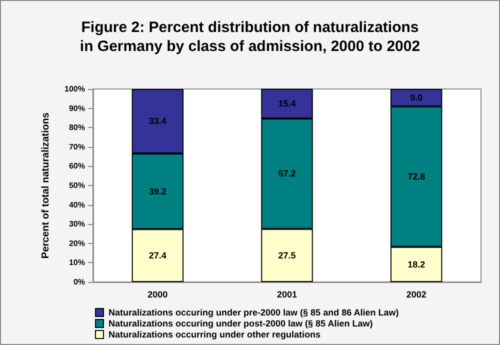  I want to click on x-tick-label: 2001, so click(287, 295).